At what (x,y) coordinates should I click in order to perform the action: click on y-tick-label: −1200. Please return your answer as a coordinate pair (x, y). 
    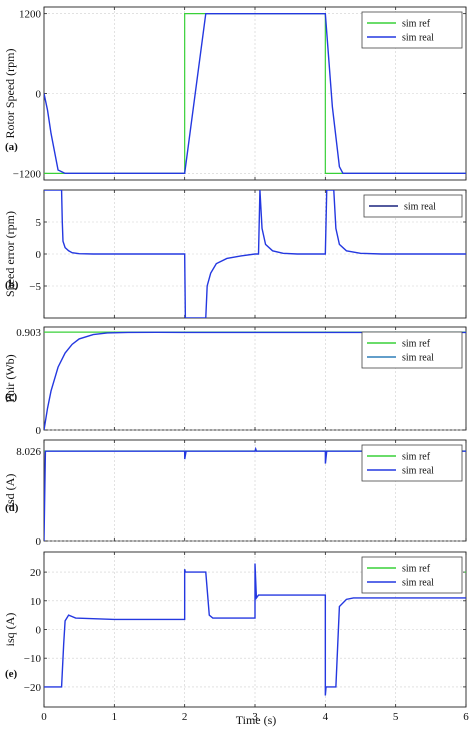
    Looking at the image, I should click on (27, 174).